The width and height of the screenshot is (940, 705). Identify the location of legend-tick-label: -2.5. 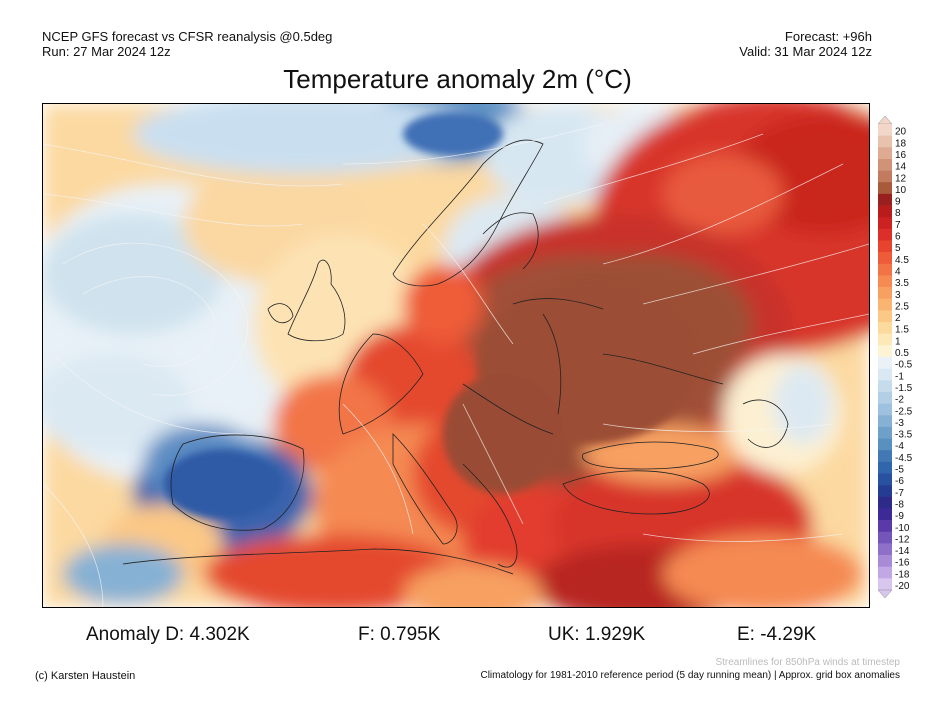
(904, 411).